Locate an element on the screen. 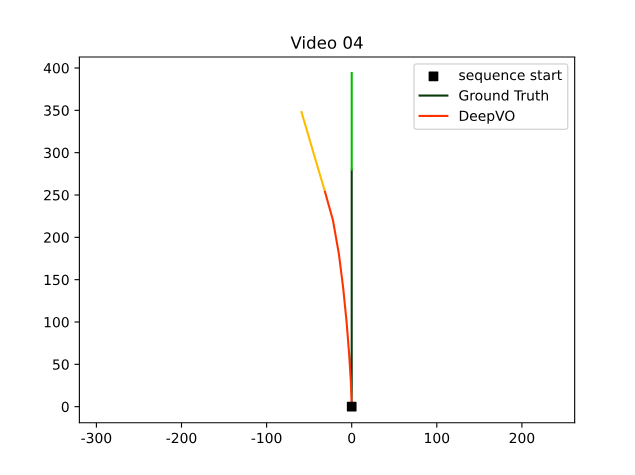  chart-title: Video 04 is located at coordinates (326, 42).